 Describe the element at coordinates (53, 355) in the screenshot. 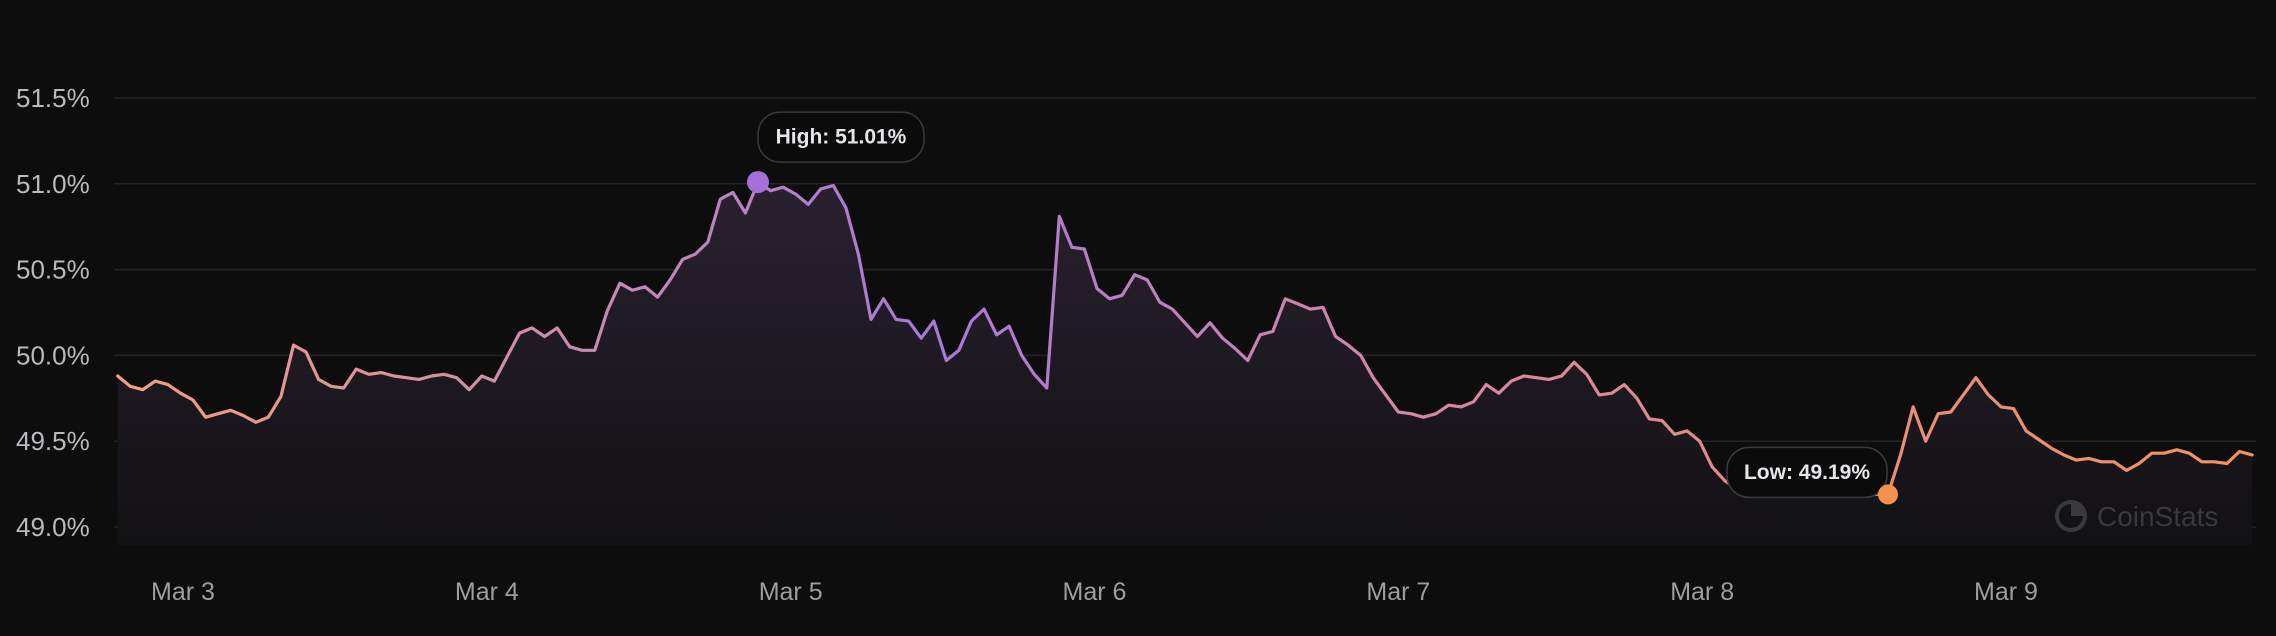

I see `y-tick-label: 50.0%` at that location.